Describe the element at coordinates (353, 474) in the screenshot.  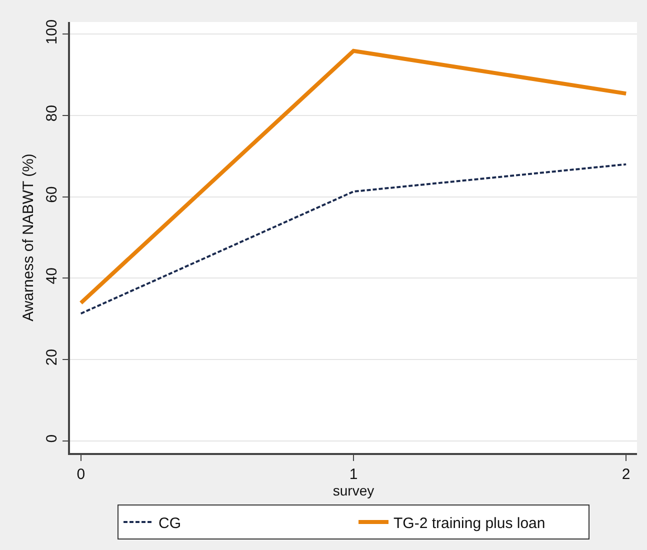
I see `x-tick-label: 1` at that location.